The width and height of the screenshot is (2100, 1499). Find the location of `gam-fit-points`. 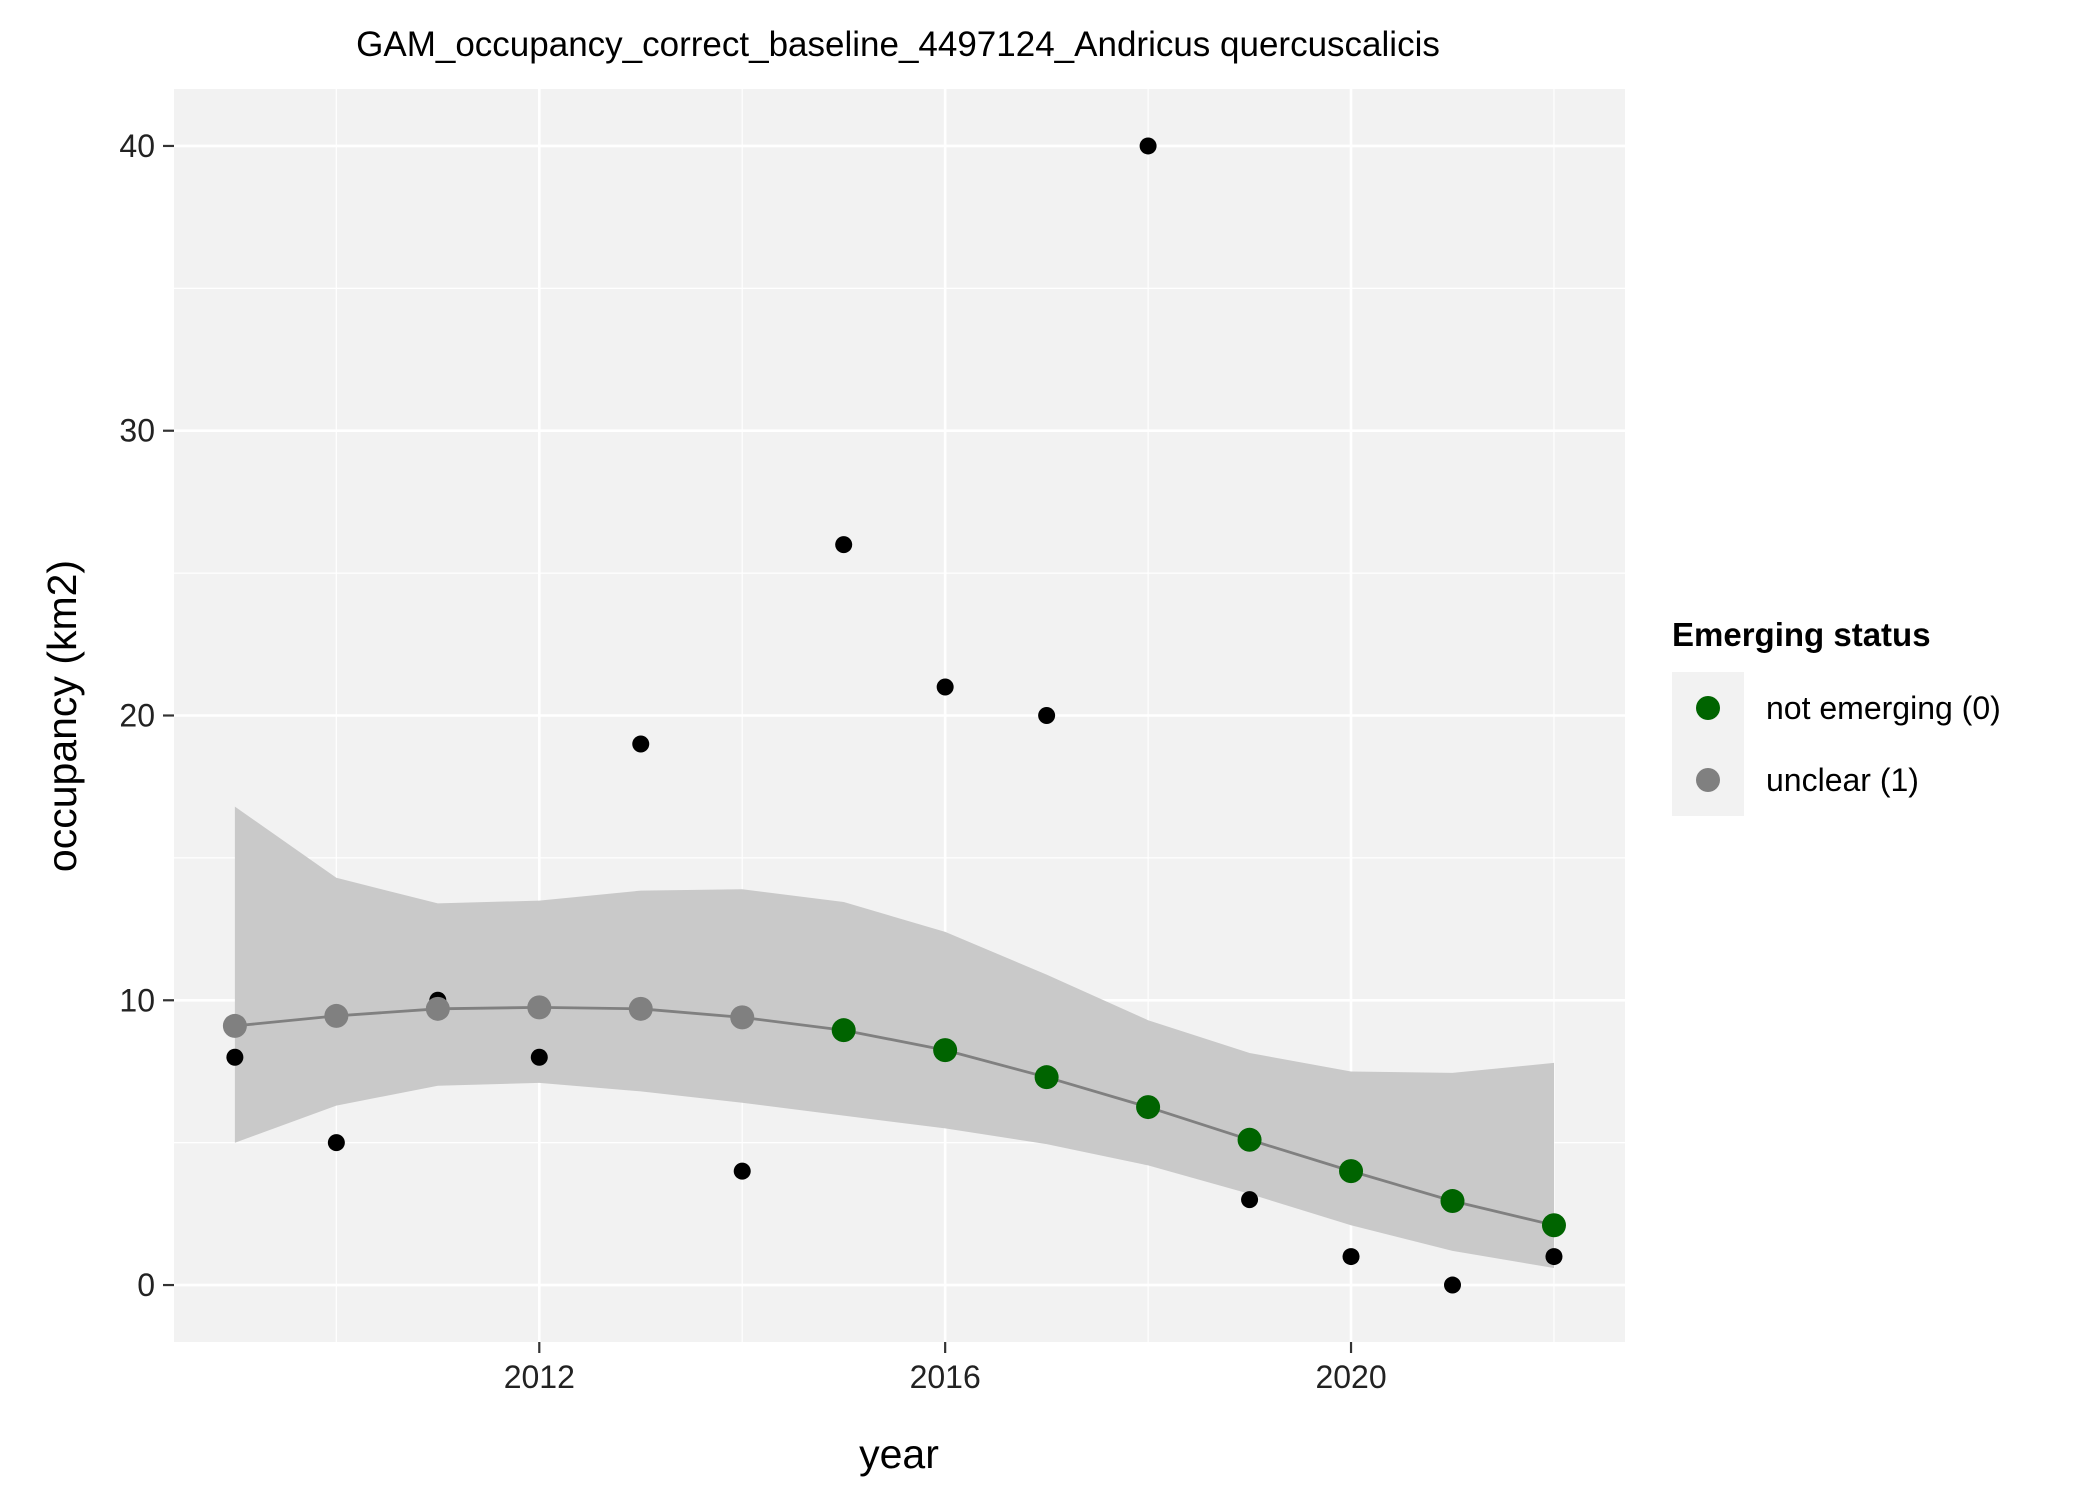

gam-fit-points is located at coordinates (894, 1116).